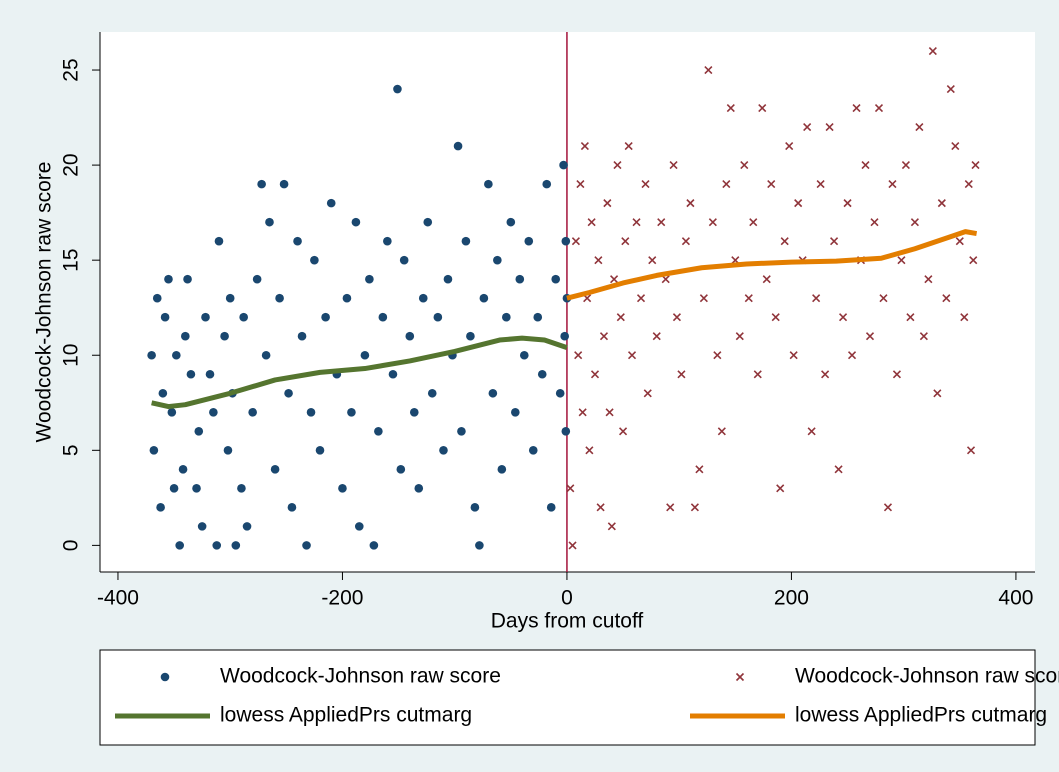 The height and width of the screenshot is (772, 1059). What do you see at coordinates (71, 69) in the screenshot?
I see `y-tick-label: 25` at bounding box center [71, 69].